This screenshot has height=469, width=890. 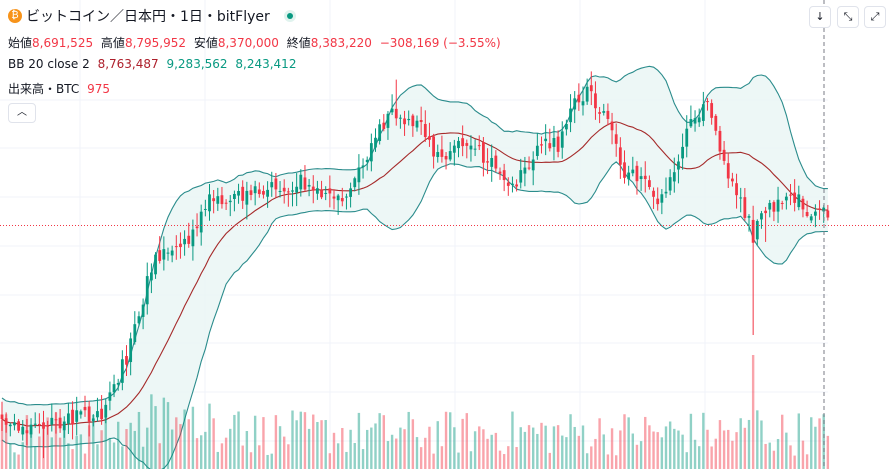 I want to click on scroll-down-button: ↓, so click(x=820, y=17).